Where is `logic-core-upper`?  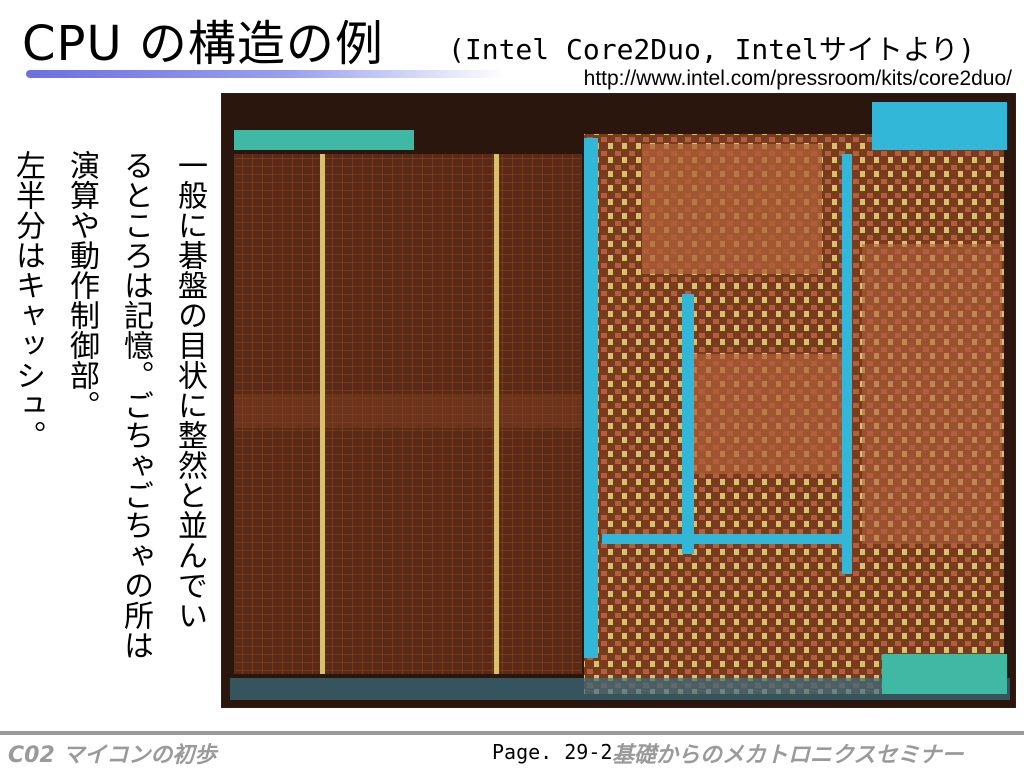
logic-core-upper is located at coordinates (732, 209).